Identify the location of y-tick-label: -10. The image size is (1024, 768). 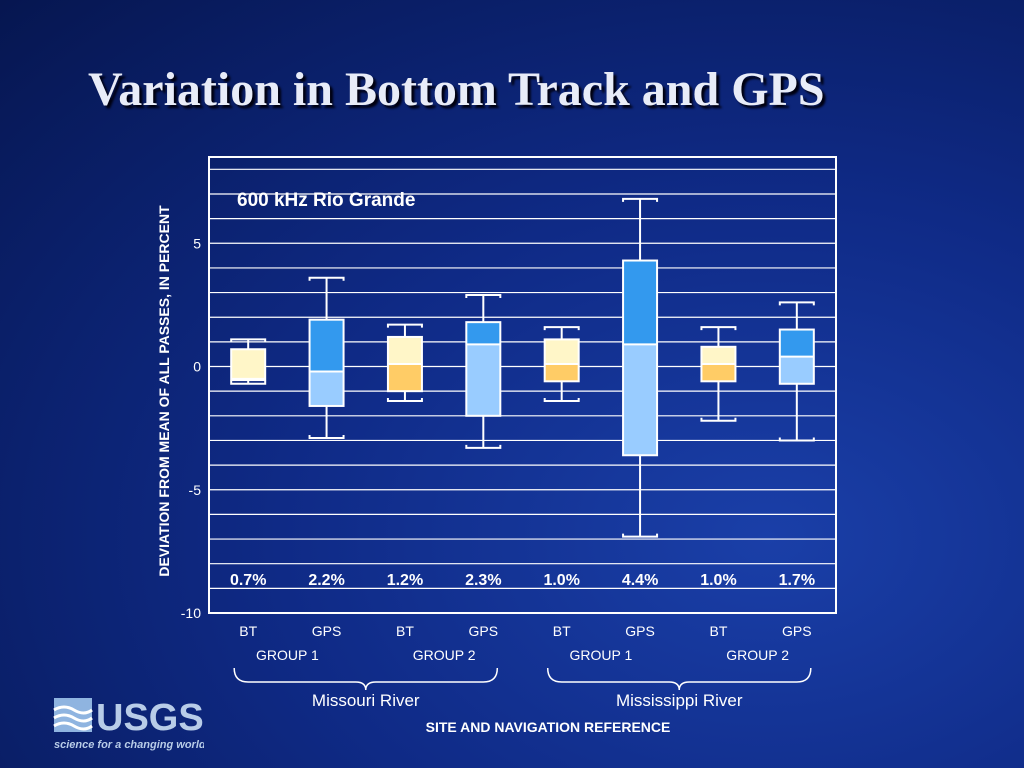
(191, 613).